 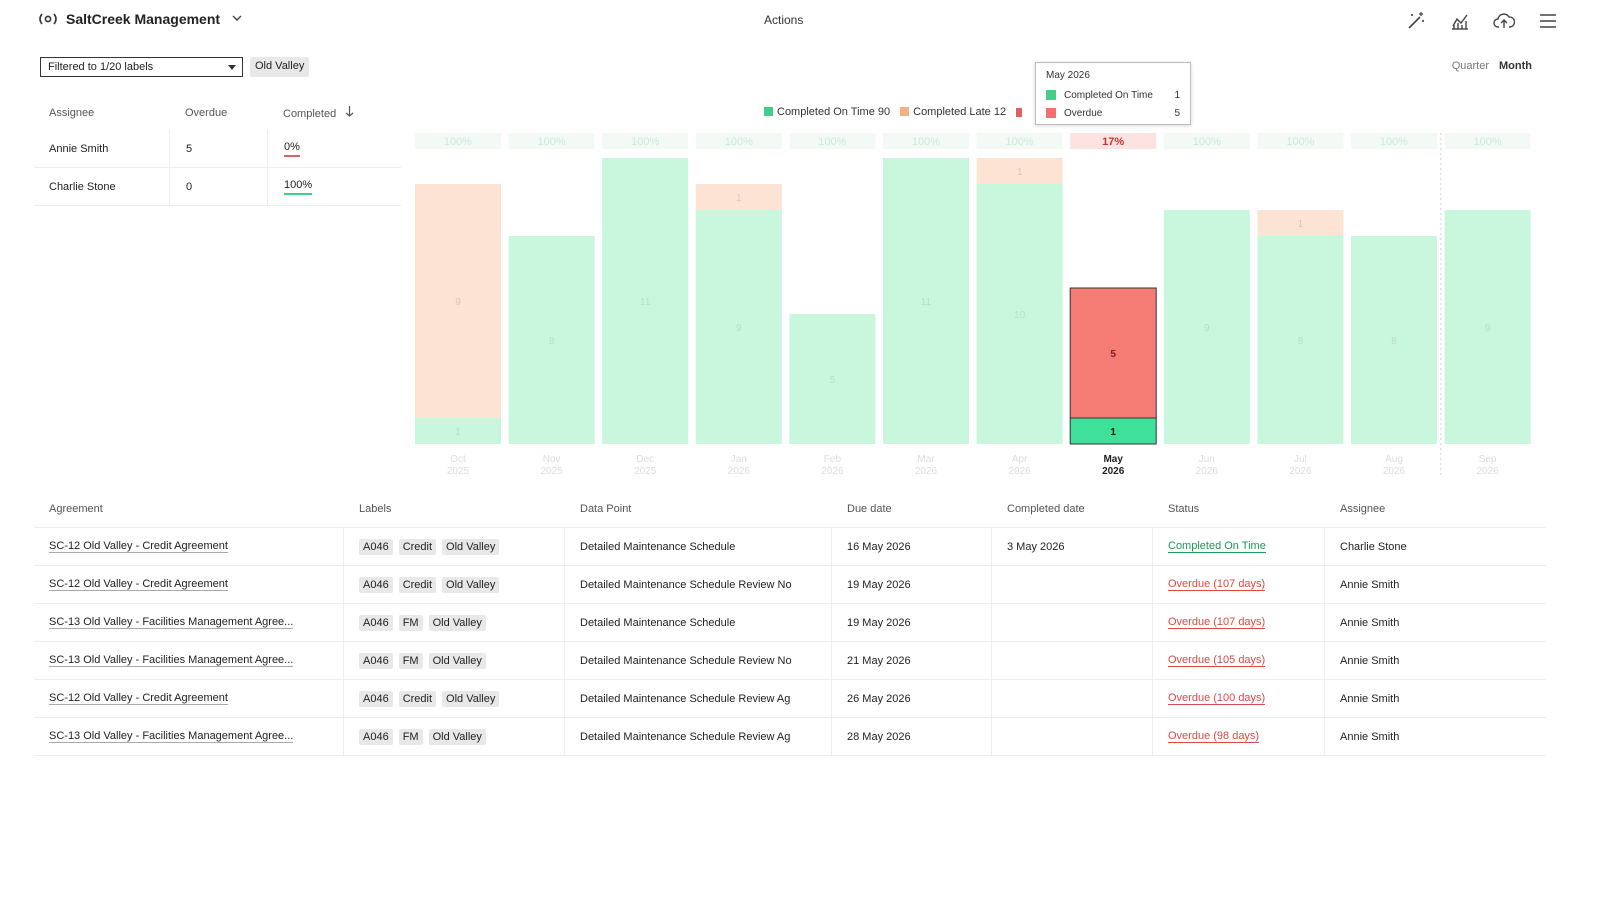 What do you see at coordinates (217, 149) in the screenshot?
I see `table-row: Annie Smith 5 0%` at bounding box center [217, 149].